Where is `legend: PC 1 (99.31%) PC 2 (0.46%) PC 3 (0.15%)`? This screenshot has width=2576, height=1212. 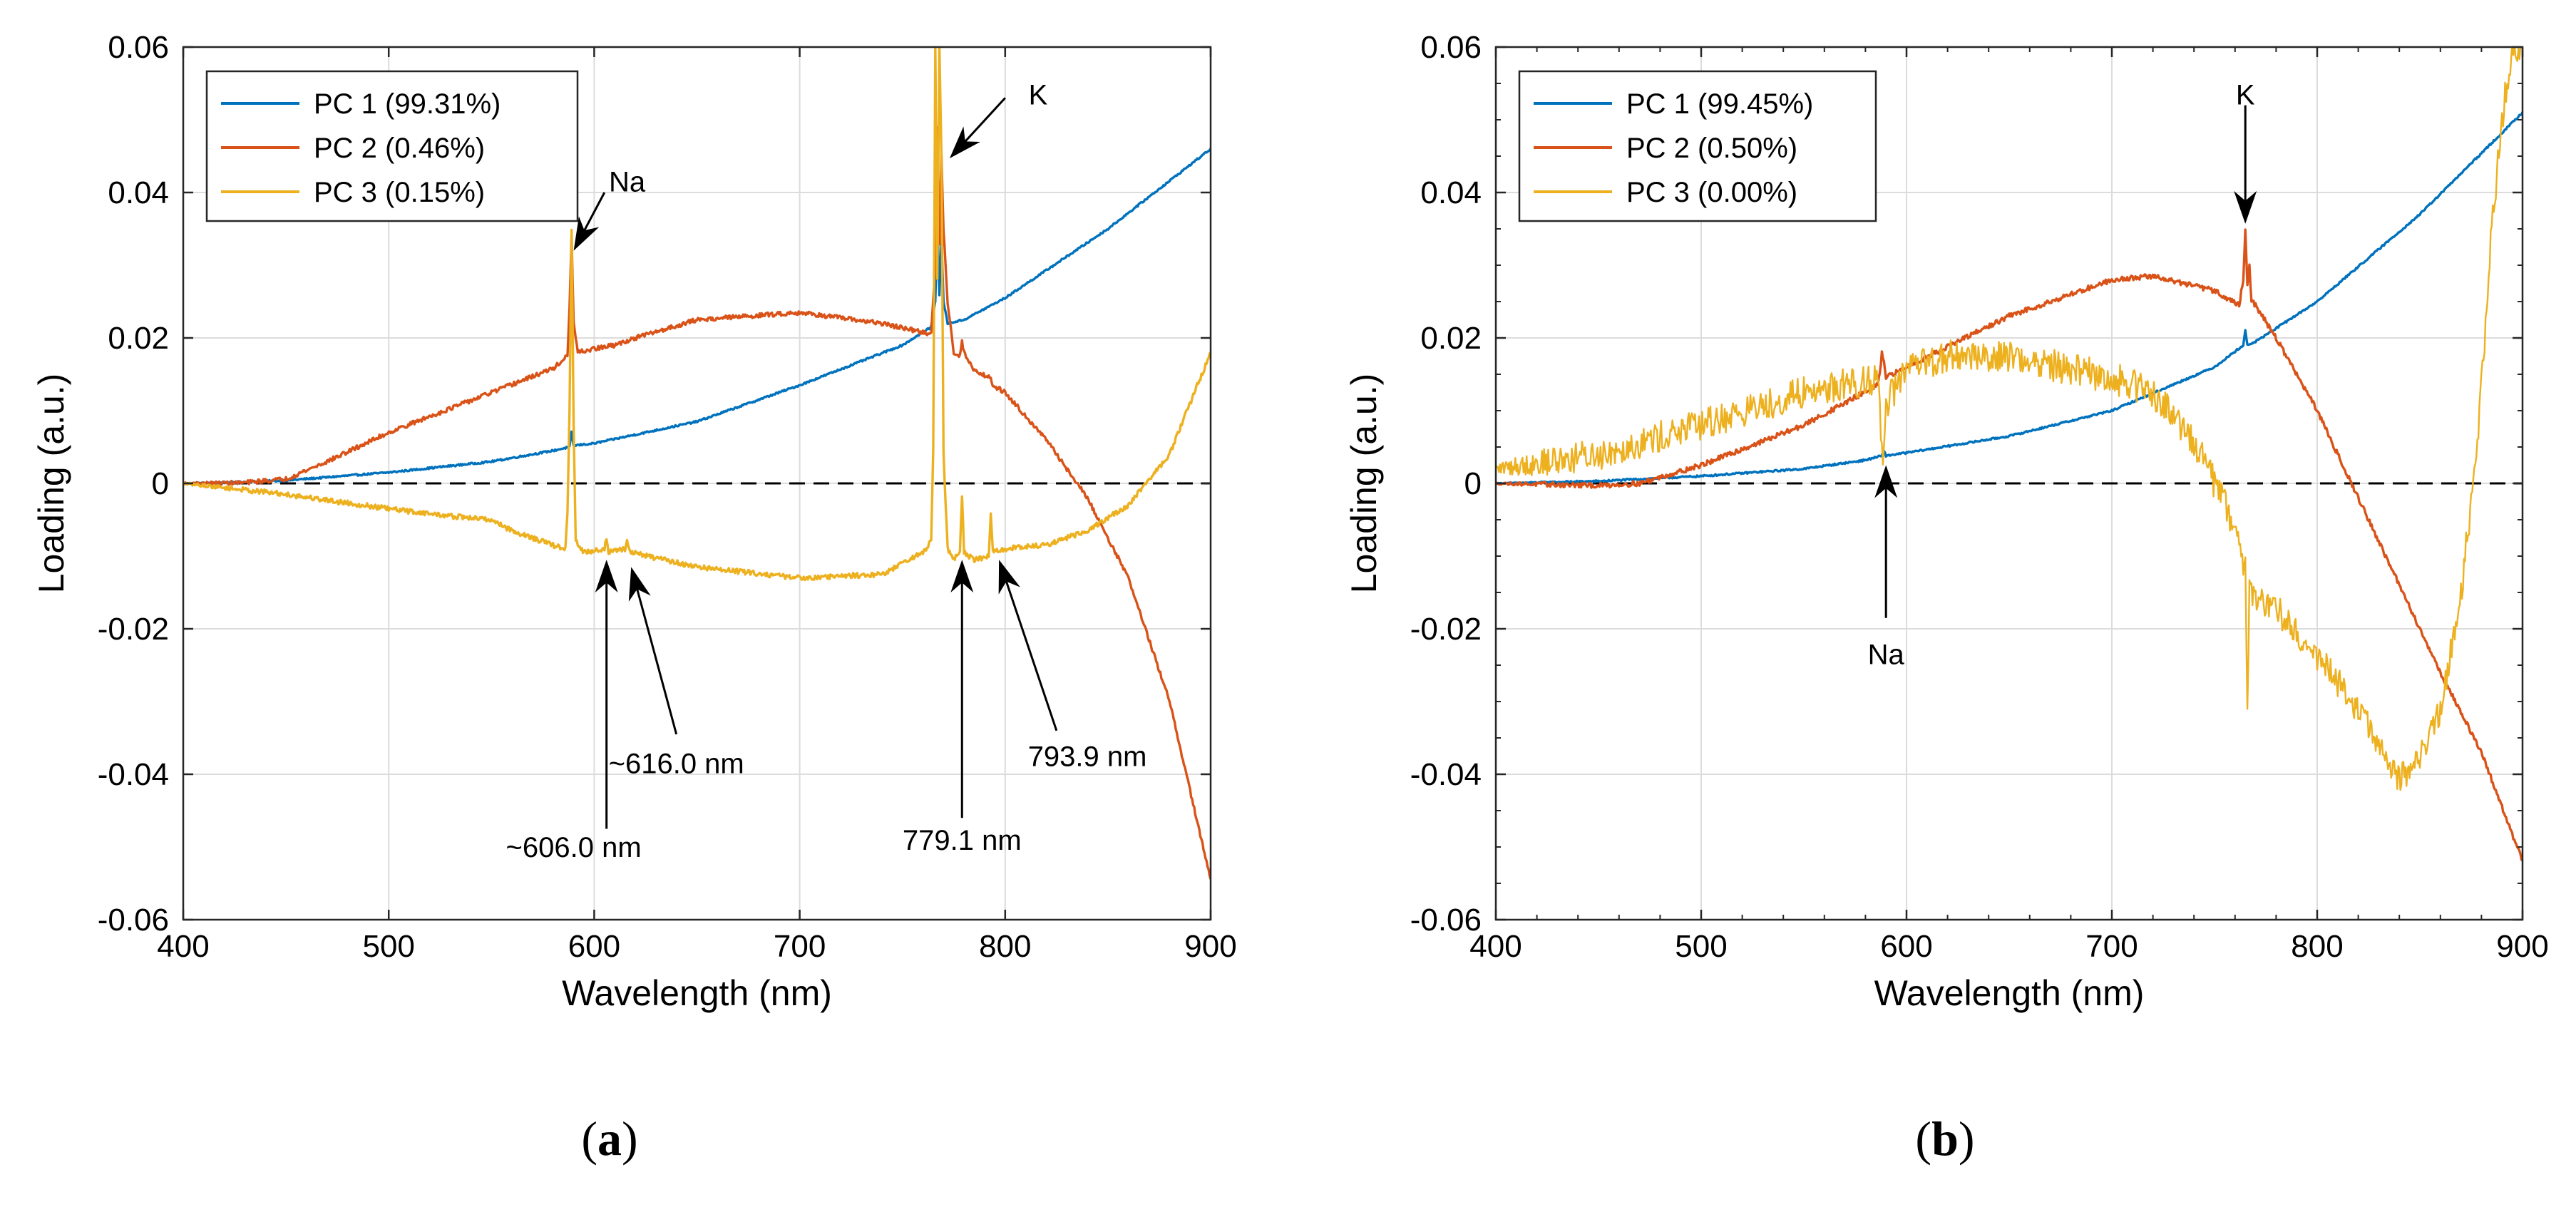 legend: PC 1 (99.31%) PC 2 (0.46%) PC 3 (0.15%) is located at coordinates (392, 146).